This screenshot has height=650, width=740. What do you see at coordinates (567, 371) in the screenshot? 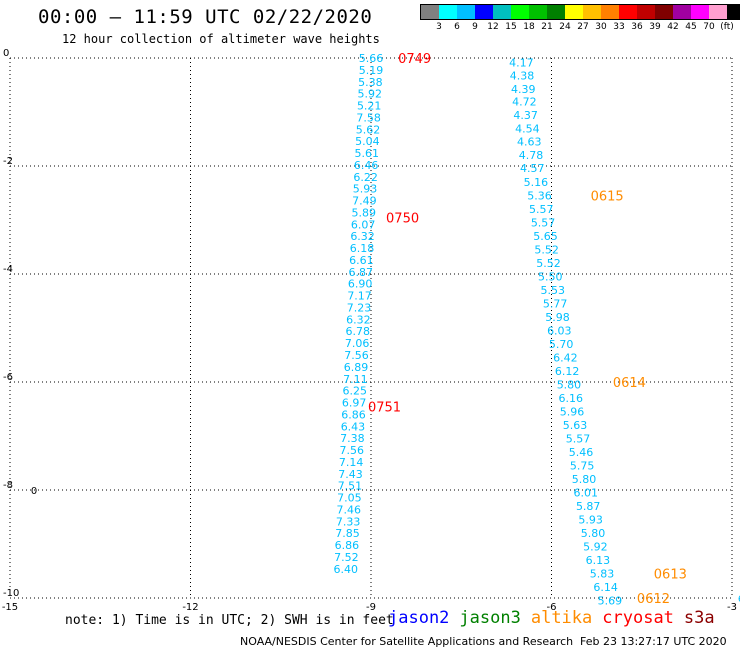
I see `swh-value-altika: 6.12` at bounding box center [567, 371].